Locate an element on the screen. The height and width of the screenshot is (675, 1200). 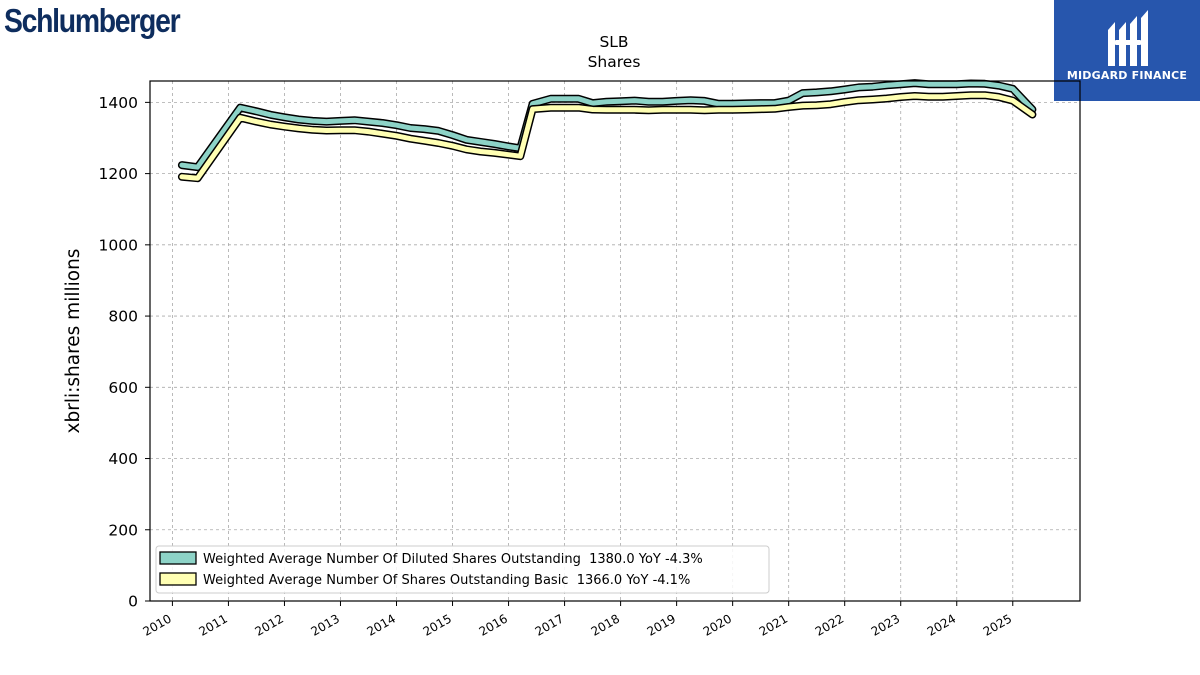
x-tick-label: 2014 is located at coordinates (381, 624).